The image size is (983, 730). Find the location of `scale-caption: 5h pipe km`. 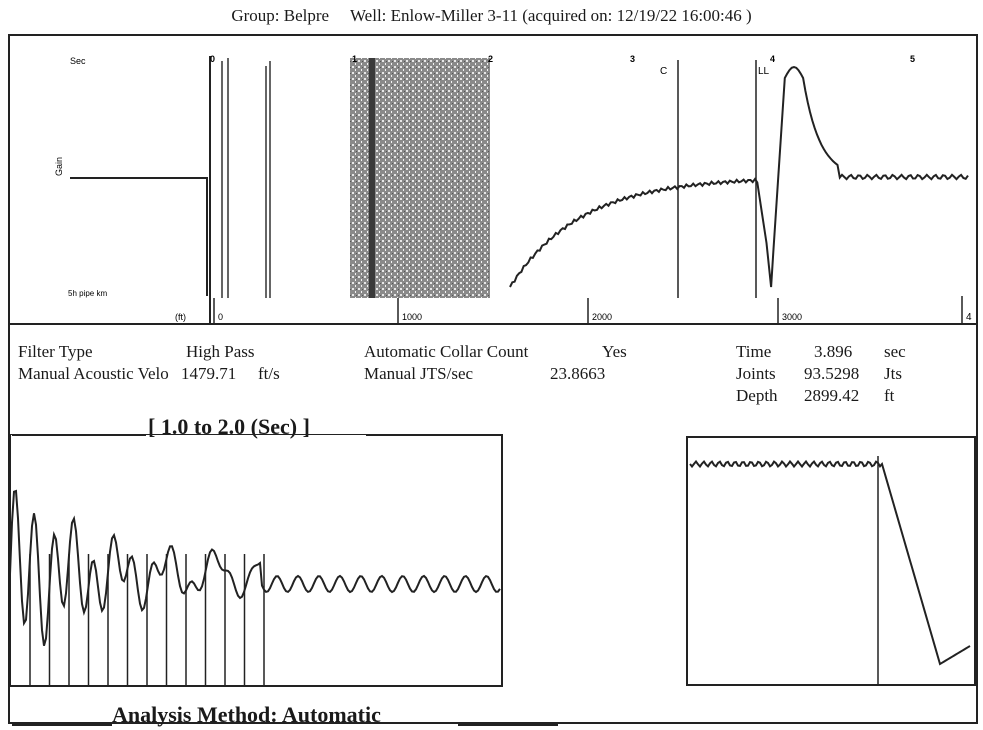

scale-caption: 5h pipe km is located at coordinates (87, 293).